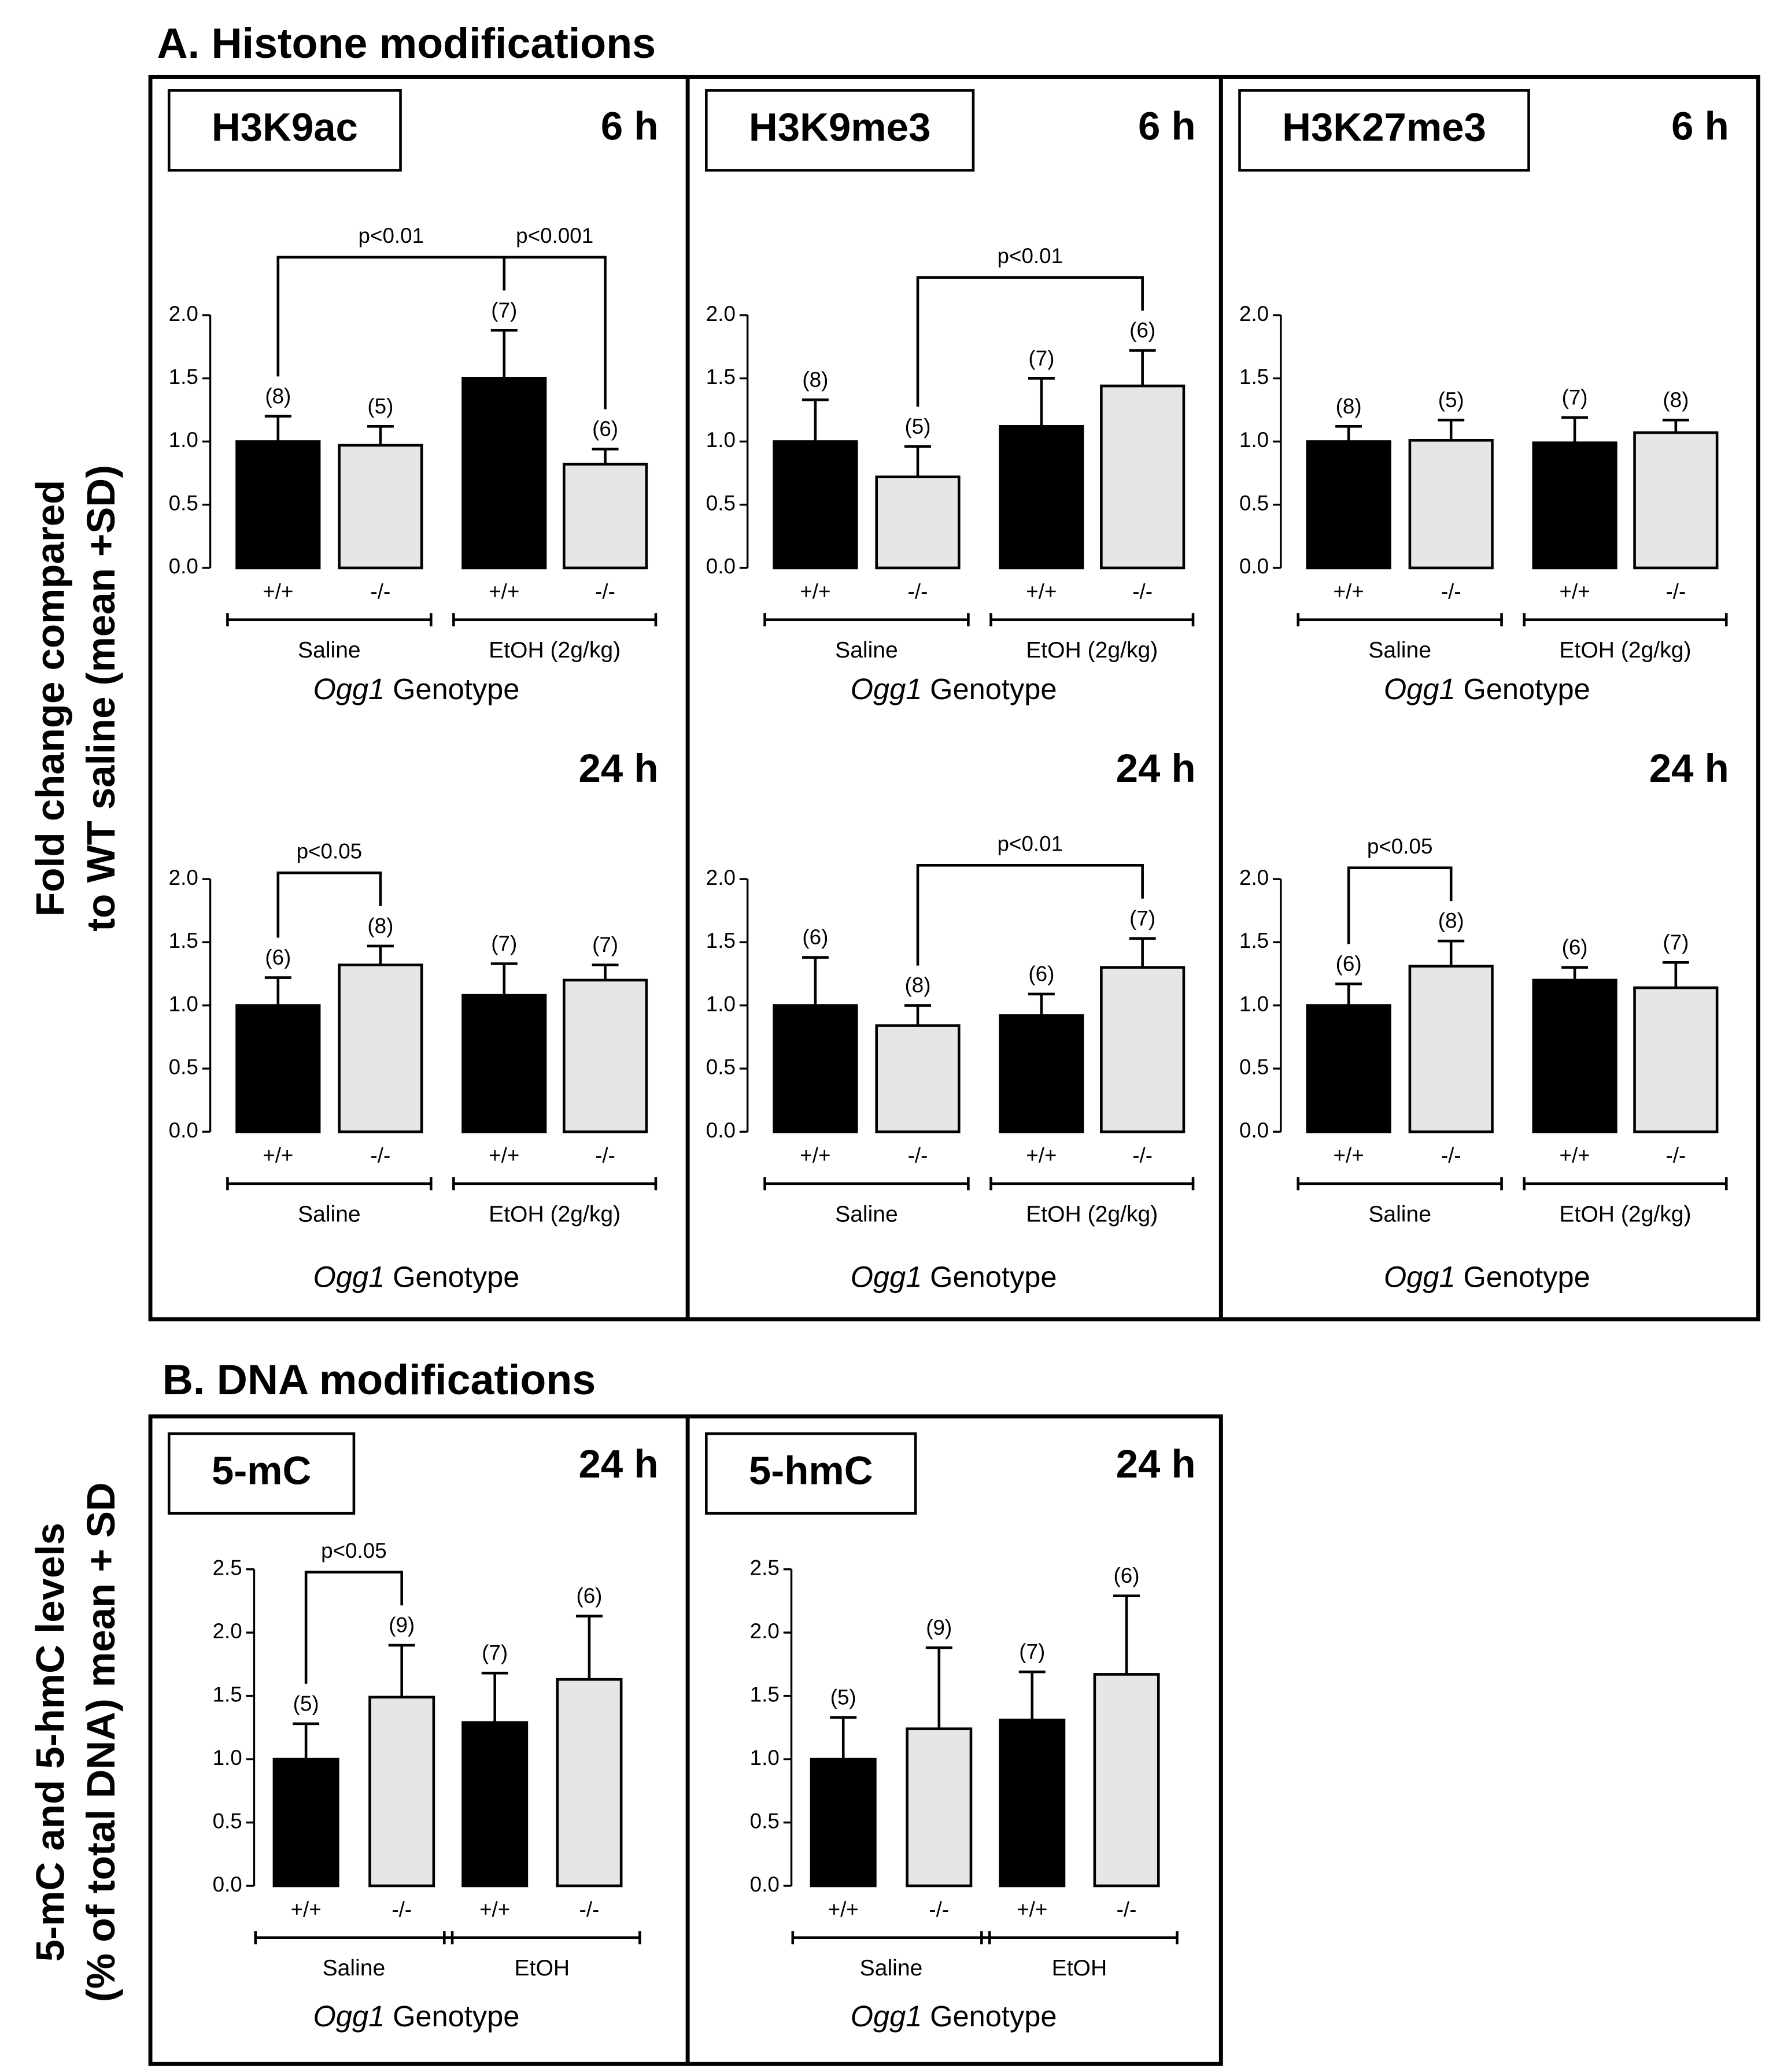  Describe the element at coordinates (50, 698) in the screenshot. I see `y-axis-label: Fold change compared` at that location.